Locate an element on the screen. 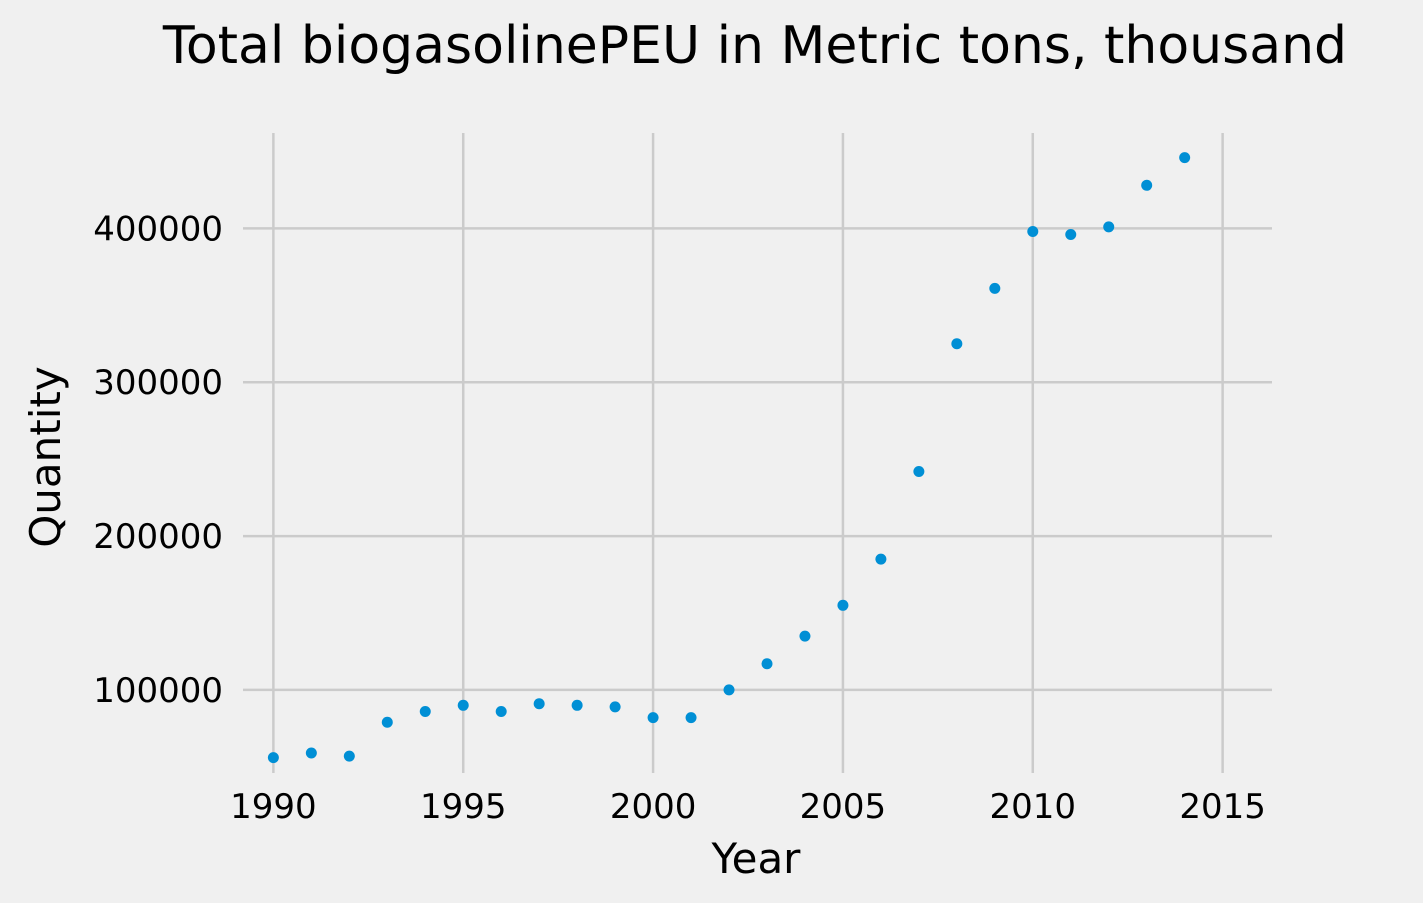 This screenshot has height=903, width=1423. x-tick-label: 1995 is located at coordinates (463, 807).